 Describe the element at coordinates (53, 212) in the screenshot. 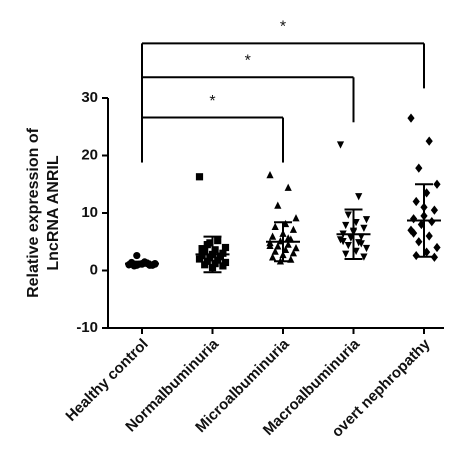

I see `y-axis-label: LncRNA ANRIL` at that location.